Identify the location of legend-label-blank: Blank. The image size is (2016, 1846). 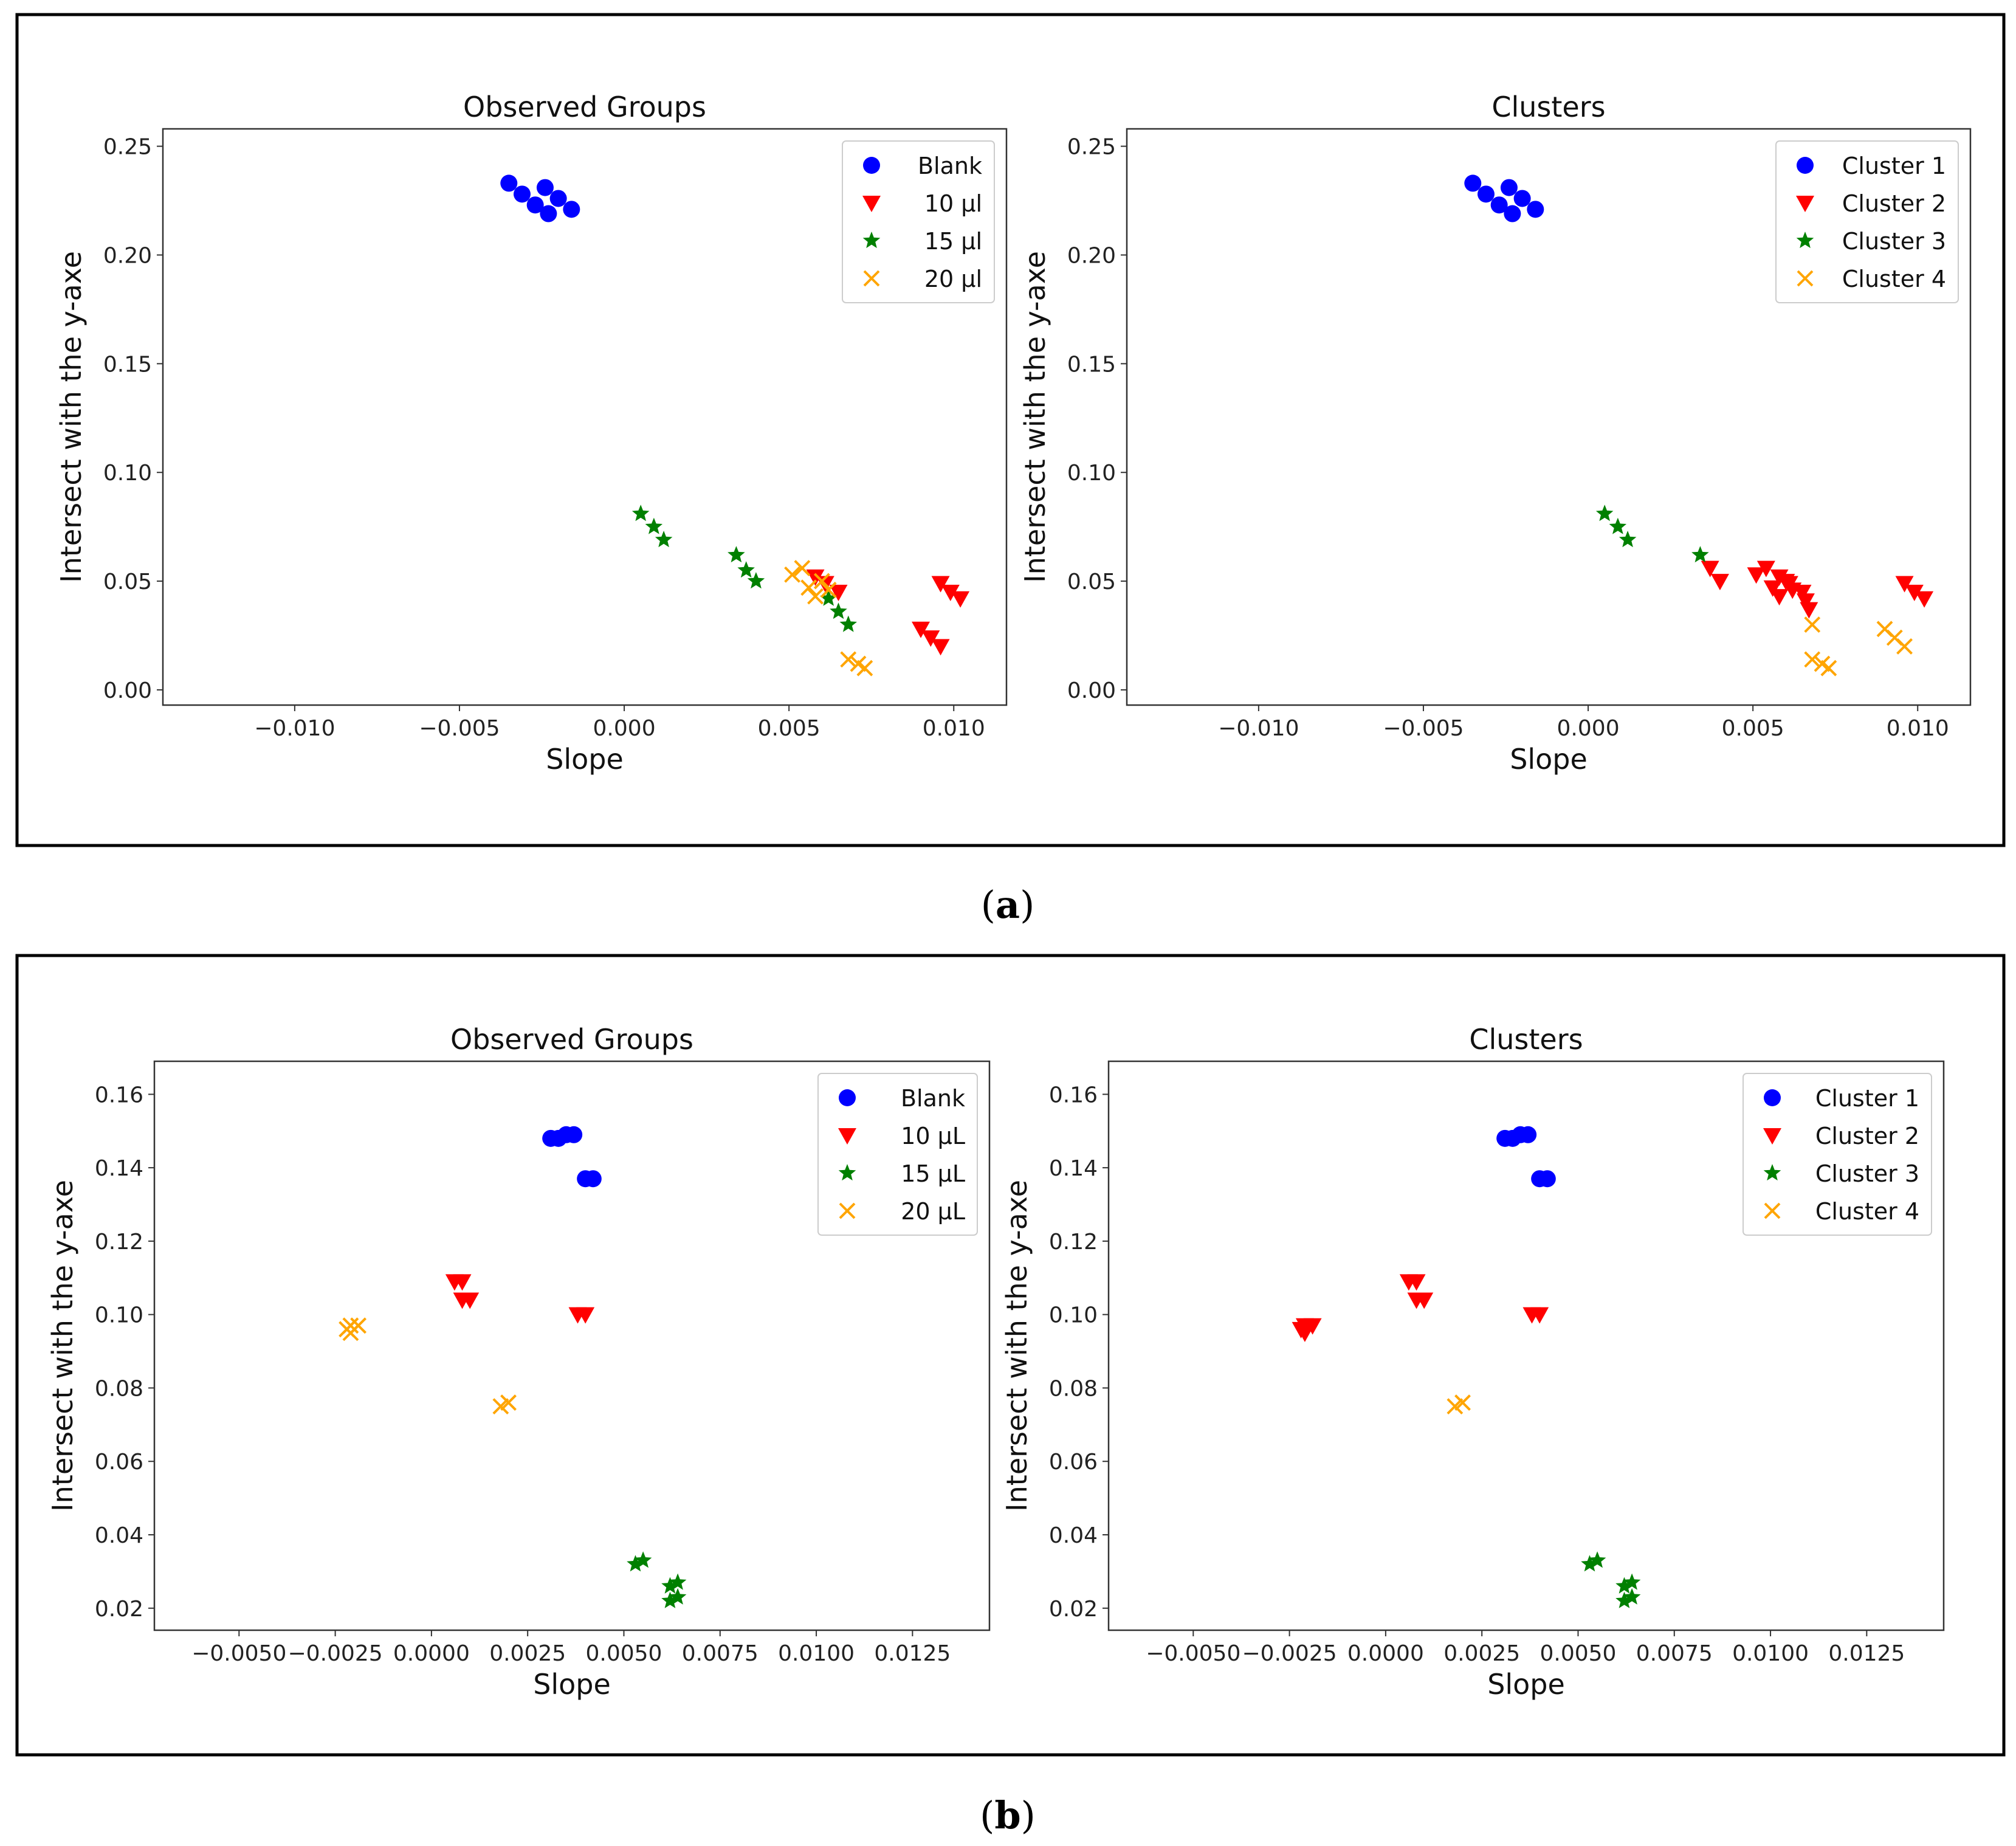
(950, 166).